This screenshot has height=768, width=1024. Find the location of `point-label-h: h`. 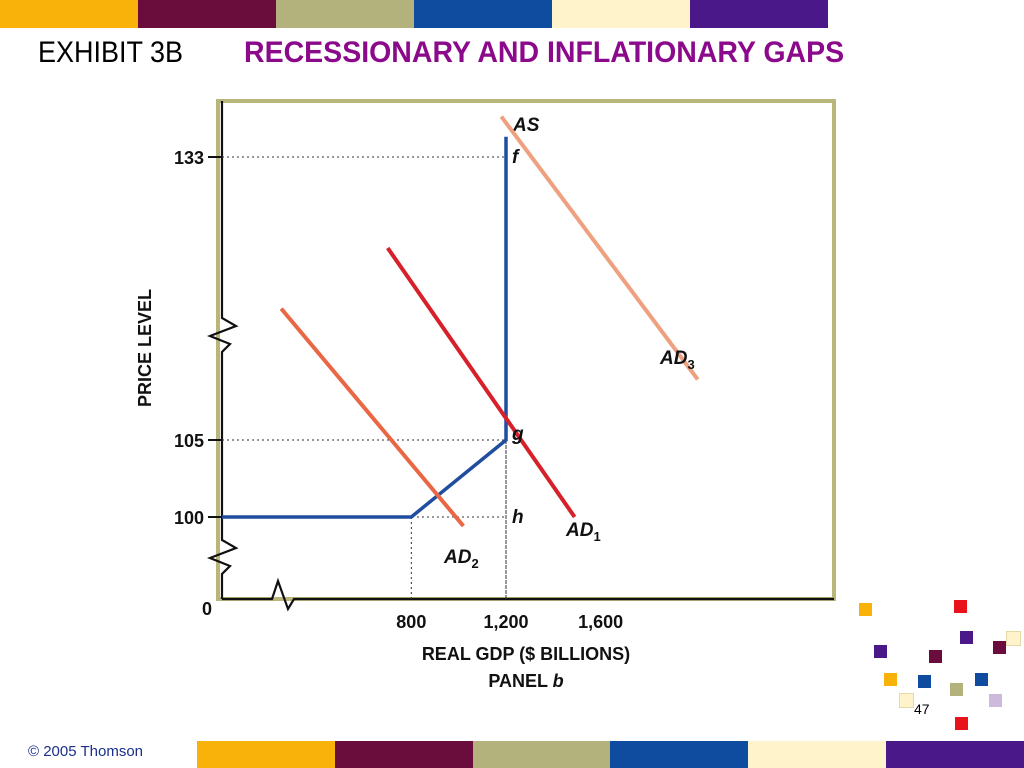

point-label-h: h is located at coordinates (518, 517).